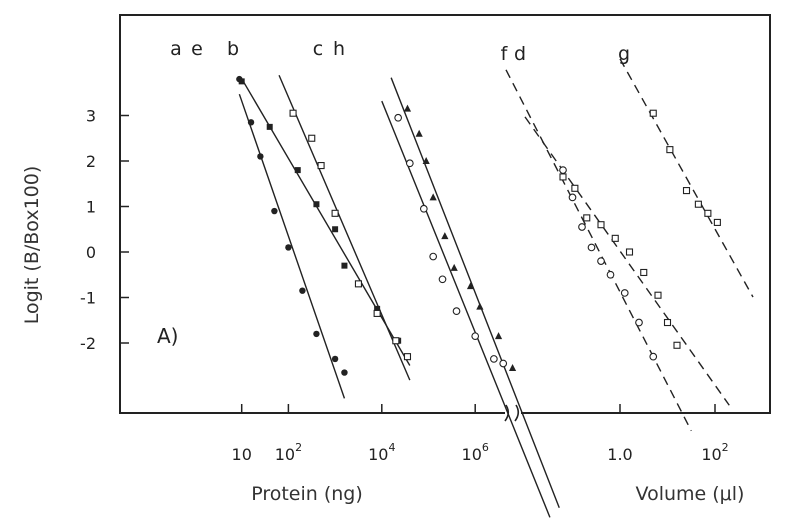 The height and width of the screenshot is (527, 788). Describe the element at coordinates (233, 49) in the screenshot. I see `series-label-b: b` at that location.